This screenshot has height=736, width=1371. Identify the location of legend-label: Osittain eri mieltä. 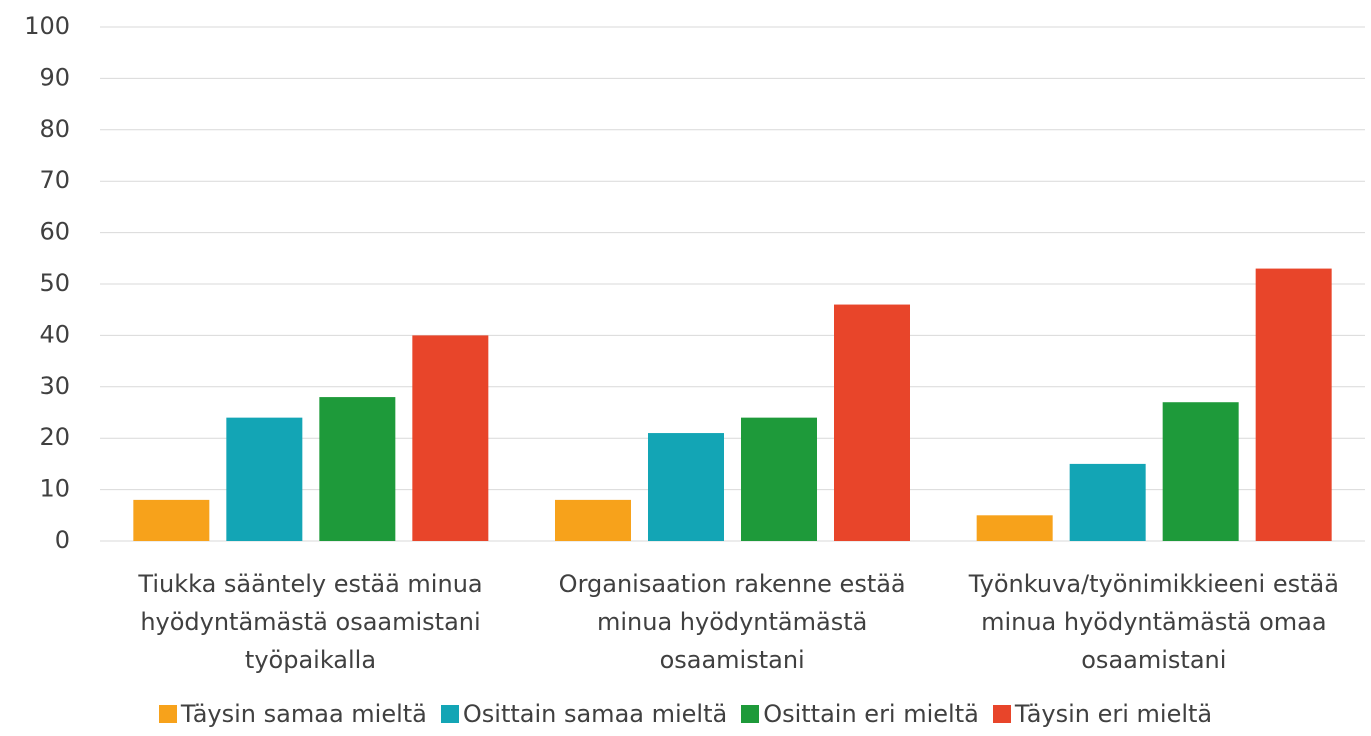
(871, 714).